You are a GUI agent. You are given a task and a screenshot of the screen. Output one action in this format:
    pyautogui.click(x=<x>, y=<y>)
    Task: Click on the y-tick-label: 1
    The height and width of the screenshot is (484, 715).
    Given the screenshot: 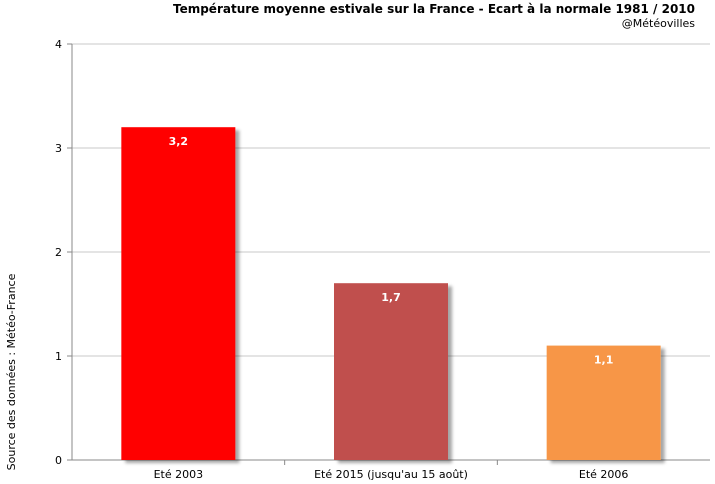 What is the action you would take?
    pyautogui.click(x=58, y=356)
    